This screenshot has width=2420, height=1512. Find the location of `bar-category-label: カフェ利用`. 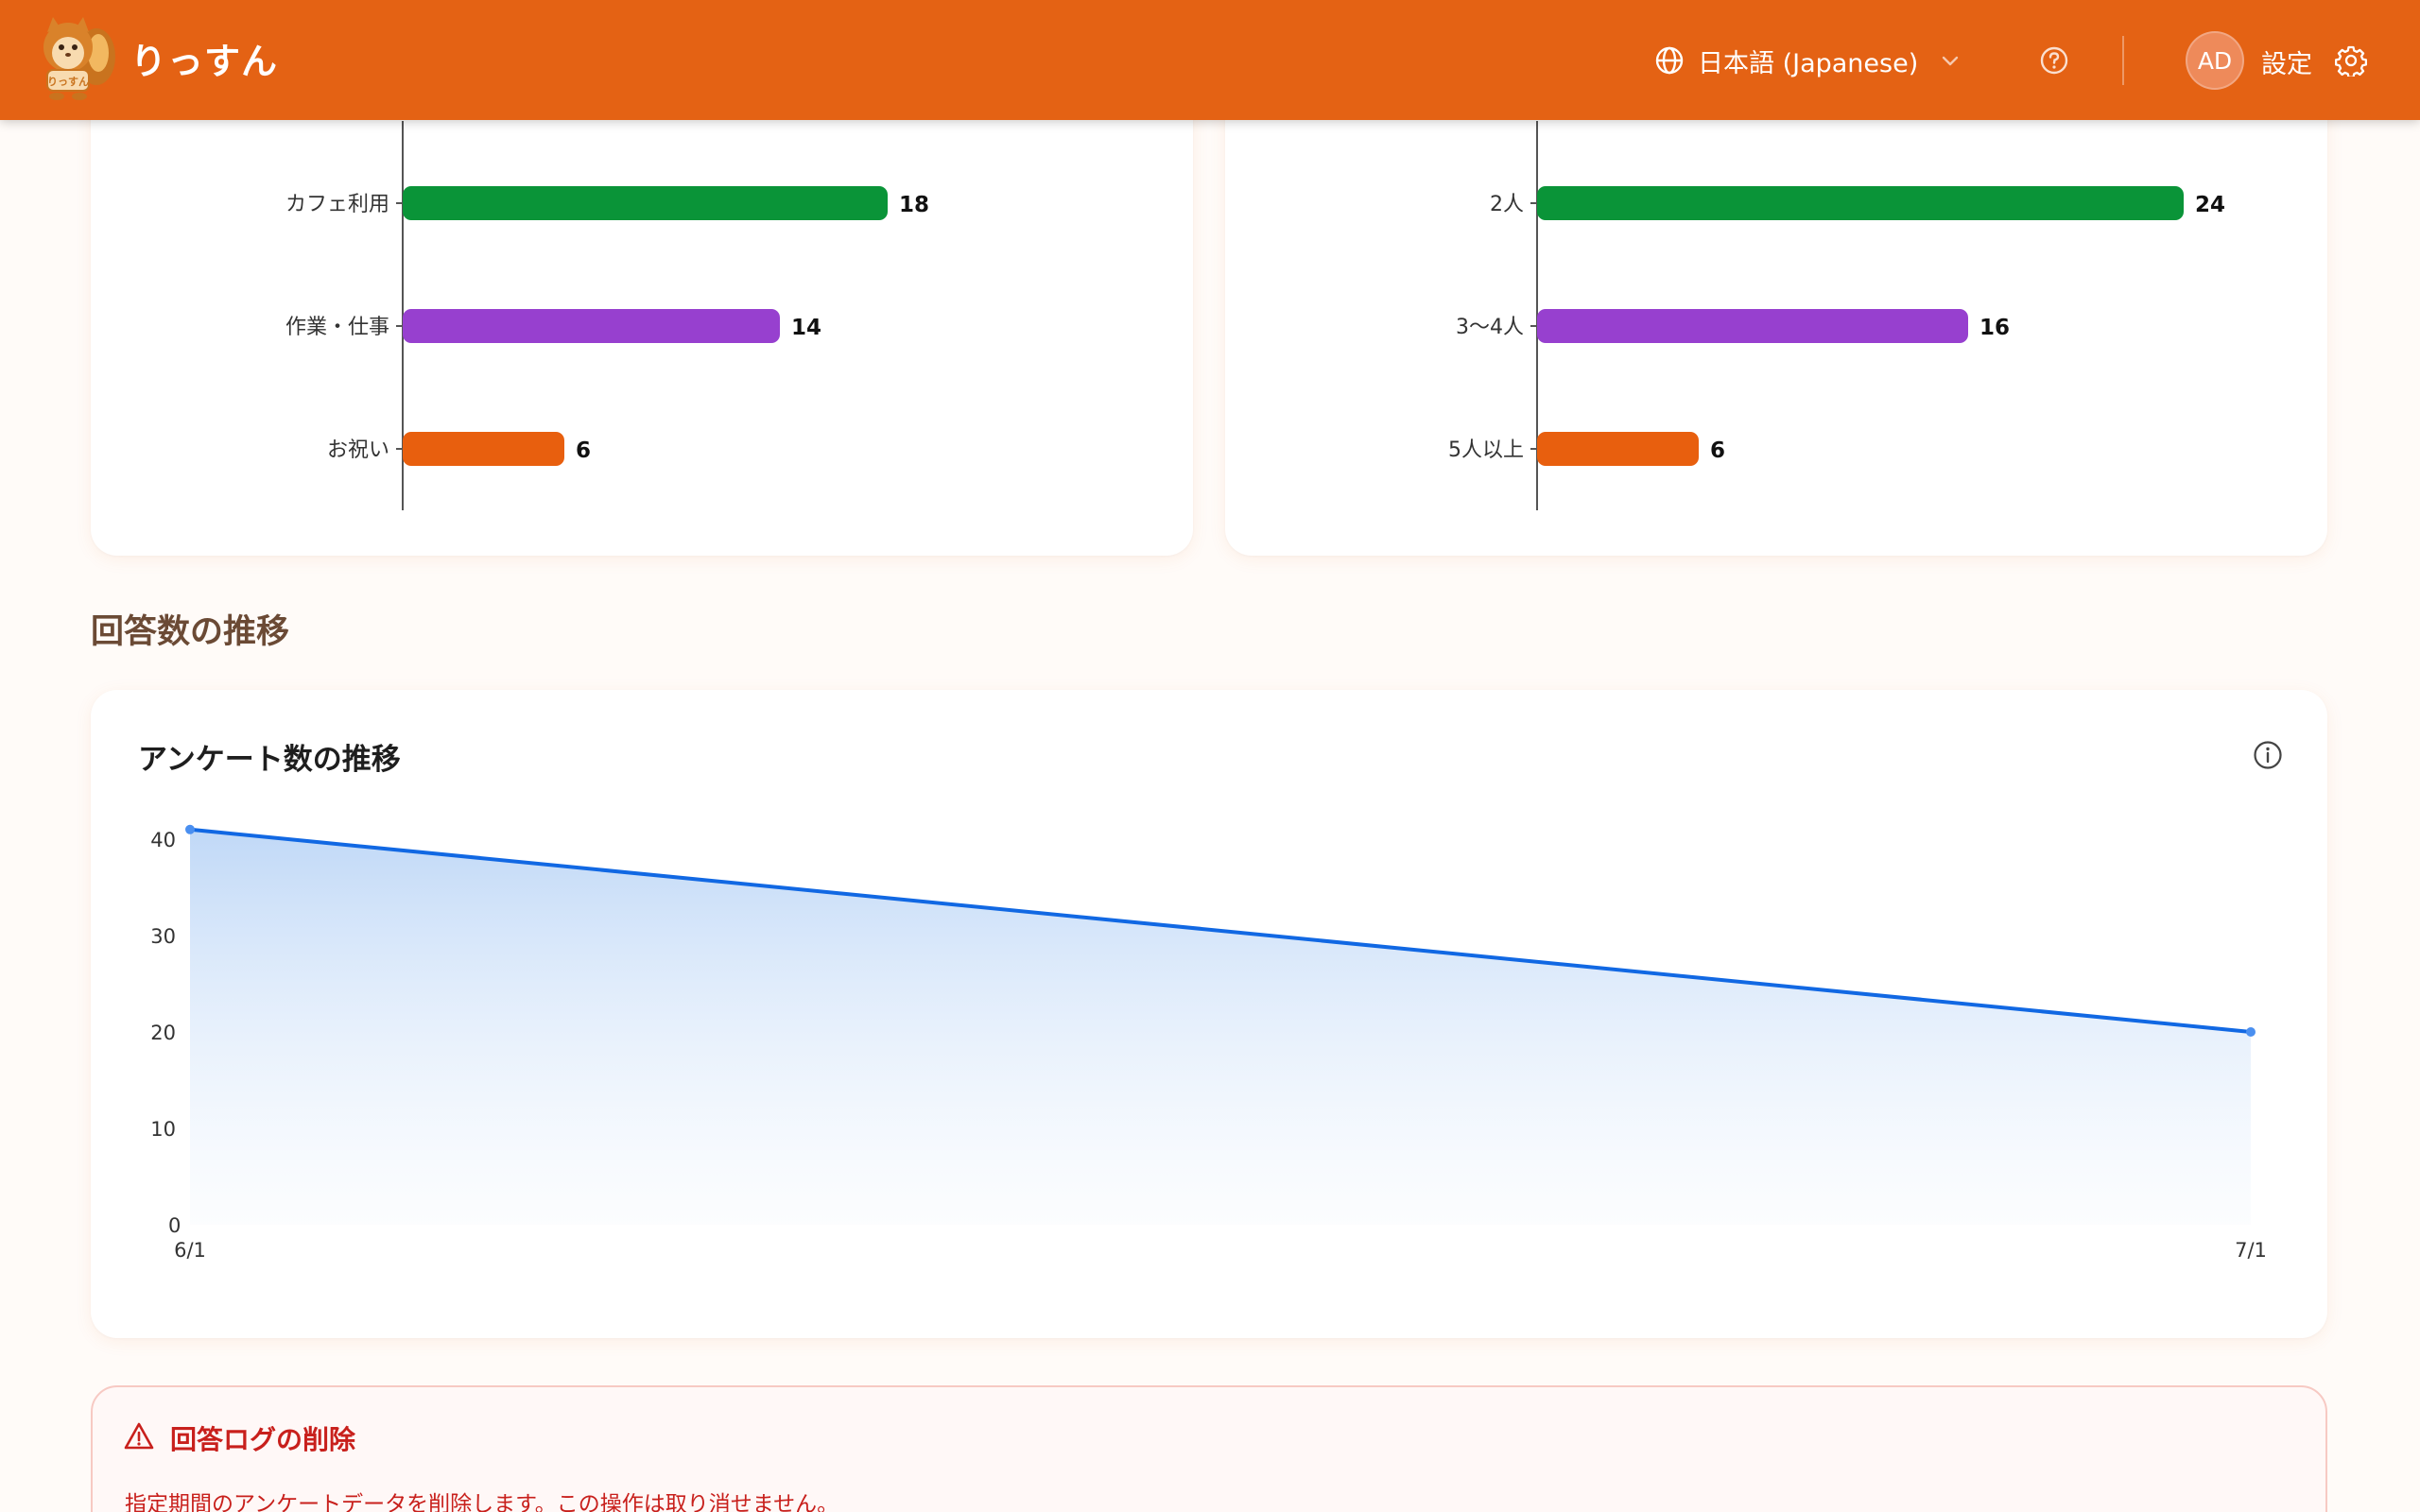

bar-category-label: カフェ利用 is located at coordinates (337, 204).